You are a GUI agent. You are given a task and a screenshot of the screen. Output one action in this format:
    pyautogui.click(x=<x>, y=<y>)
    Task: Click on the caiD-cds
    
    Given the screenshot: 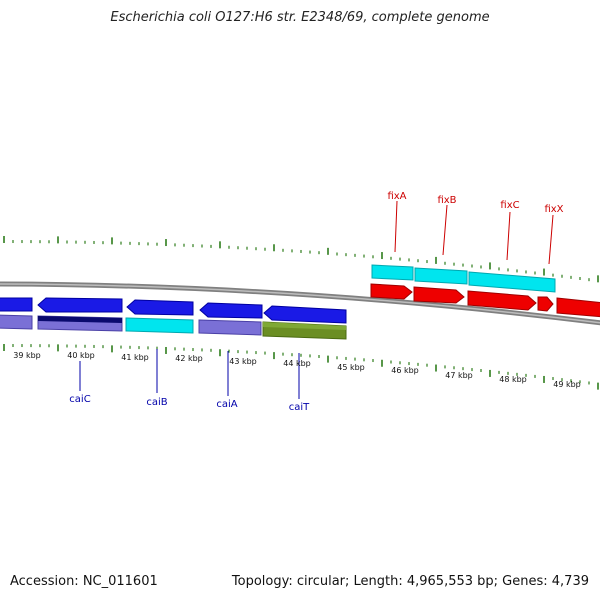 What is the action you would take?
    pyautogui.click(x=160, y=307)
    